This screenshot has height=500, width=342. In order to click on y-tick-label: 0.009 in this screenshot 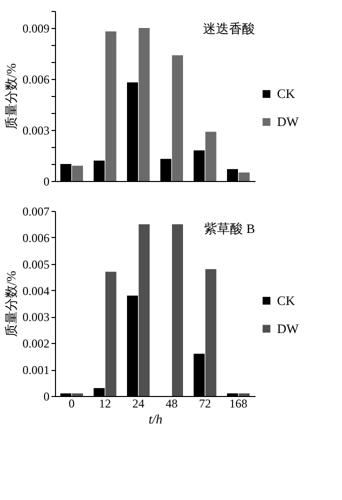, I will do `click(36, 29)`.